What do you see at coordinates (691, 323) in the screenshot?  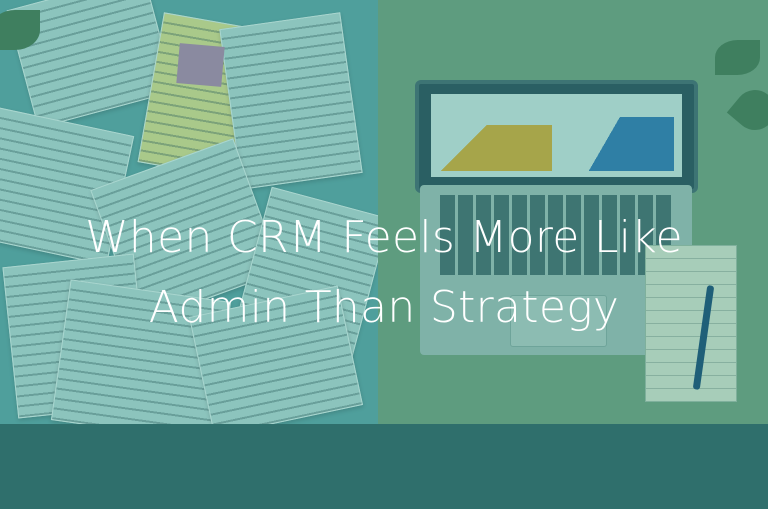 I see `notebook` at bounding box center [691, 323].